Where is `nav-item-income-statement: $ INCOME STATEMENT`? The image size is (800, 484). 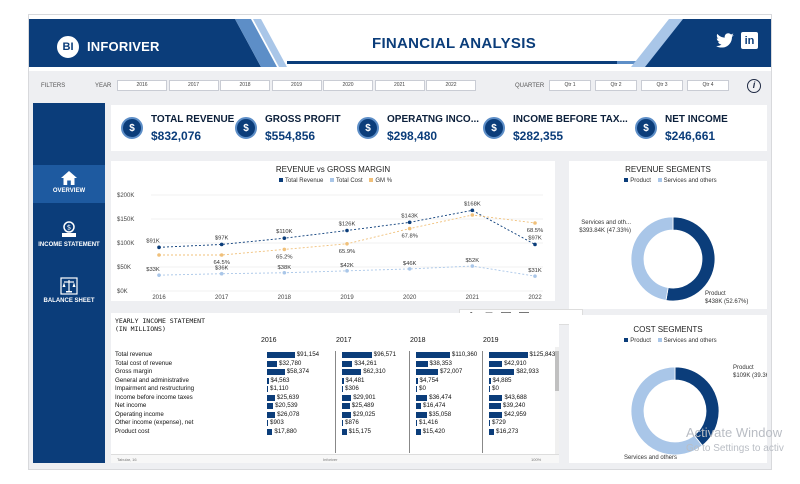
nav-item-income-statement: $ INCOME STATEMENT is located at coordinates (69, 239).